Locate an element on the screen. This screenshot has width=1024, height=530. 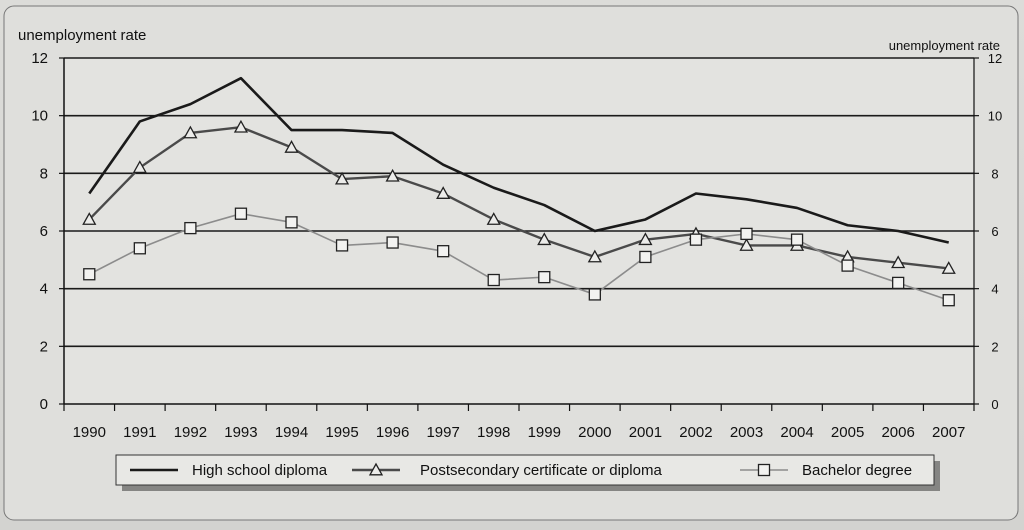
x-tick-1991: 1991 is located at coordinates (139, 432).